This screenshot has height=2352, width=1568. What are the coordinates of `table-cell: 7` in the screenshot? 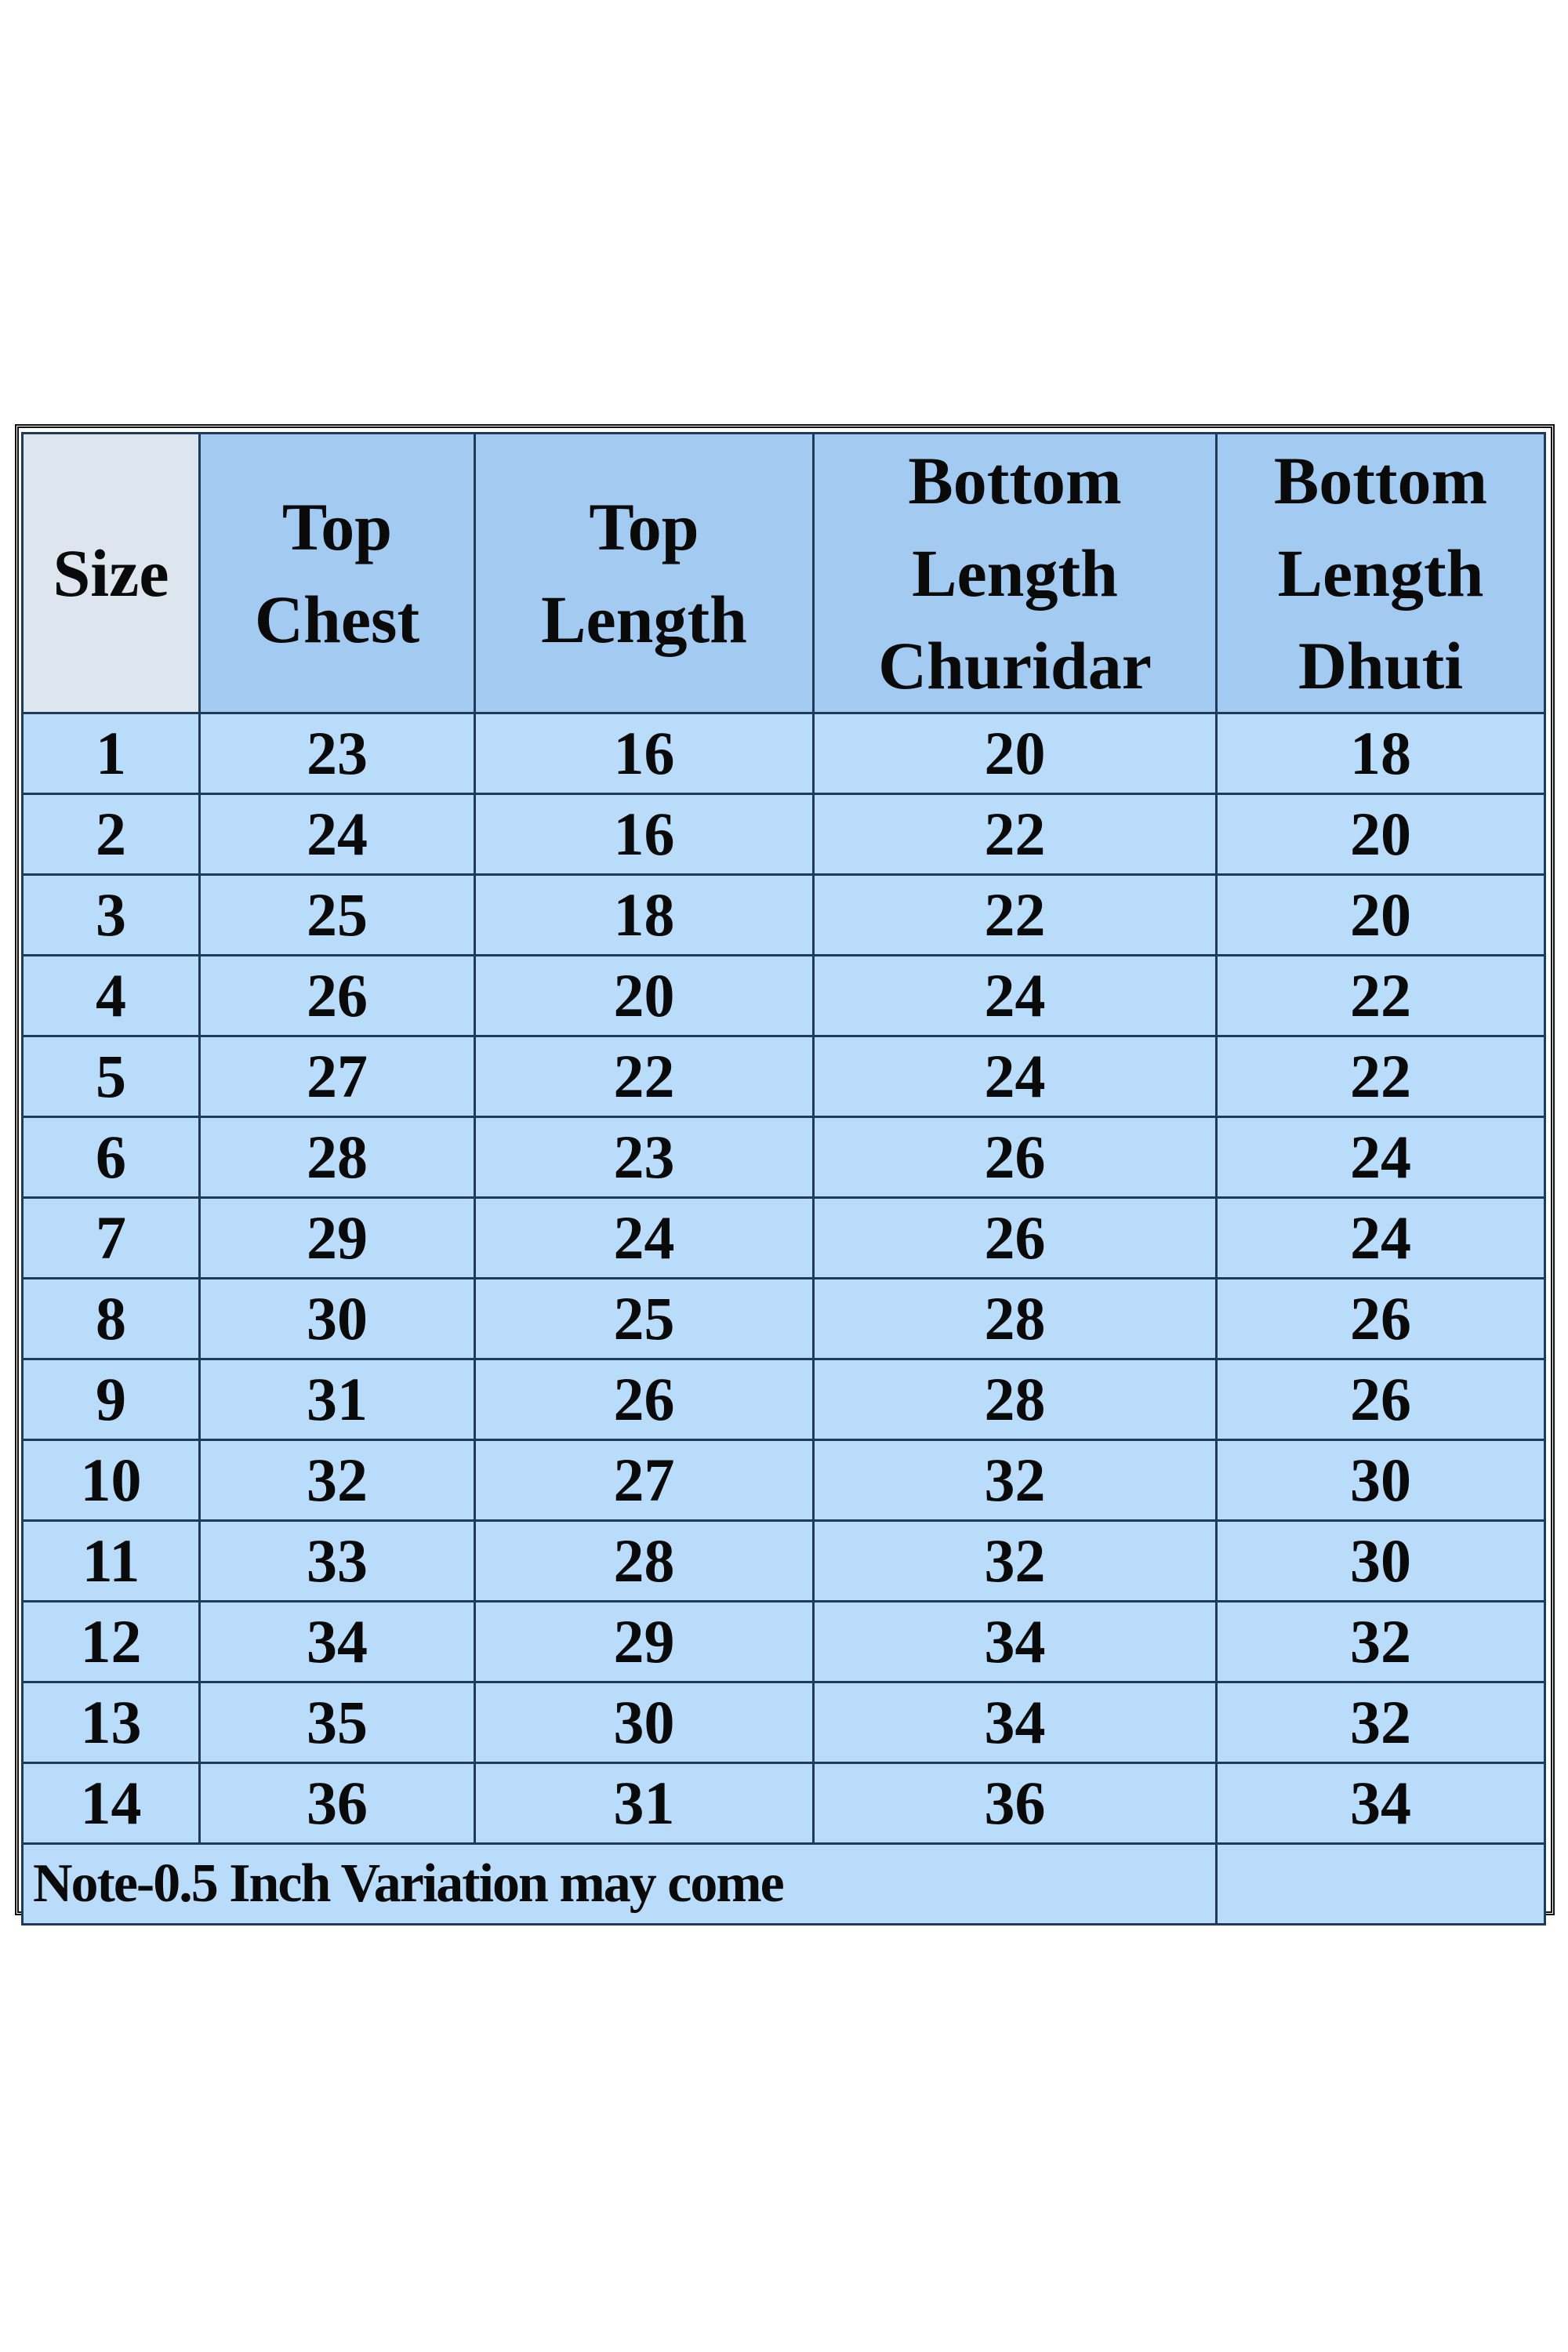 It's located at (111, 1237).